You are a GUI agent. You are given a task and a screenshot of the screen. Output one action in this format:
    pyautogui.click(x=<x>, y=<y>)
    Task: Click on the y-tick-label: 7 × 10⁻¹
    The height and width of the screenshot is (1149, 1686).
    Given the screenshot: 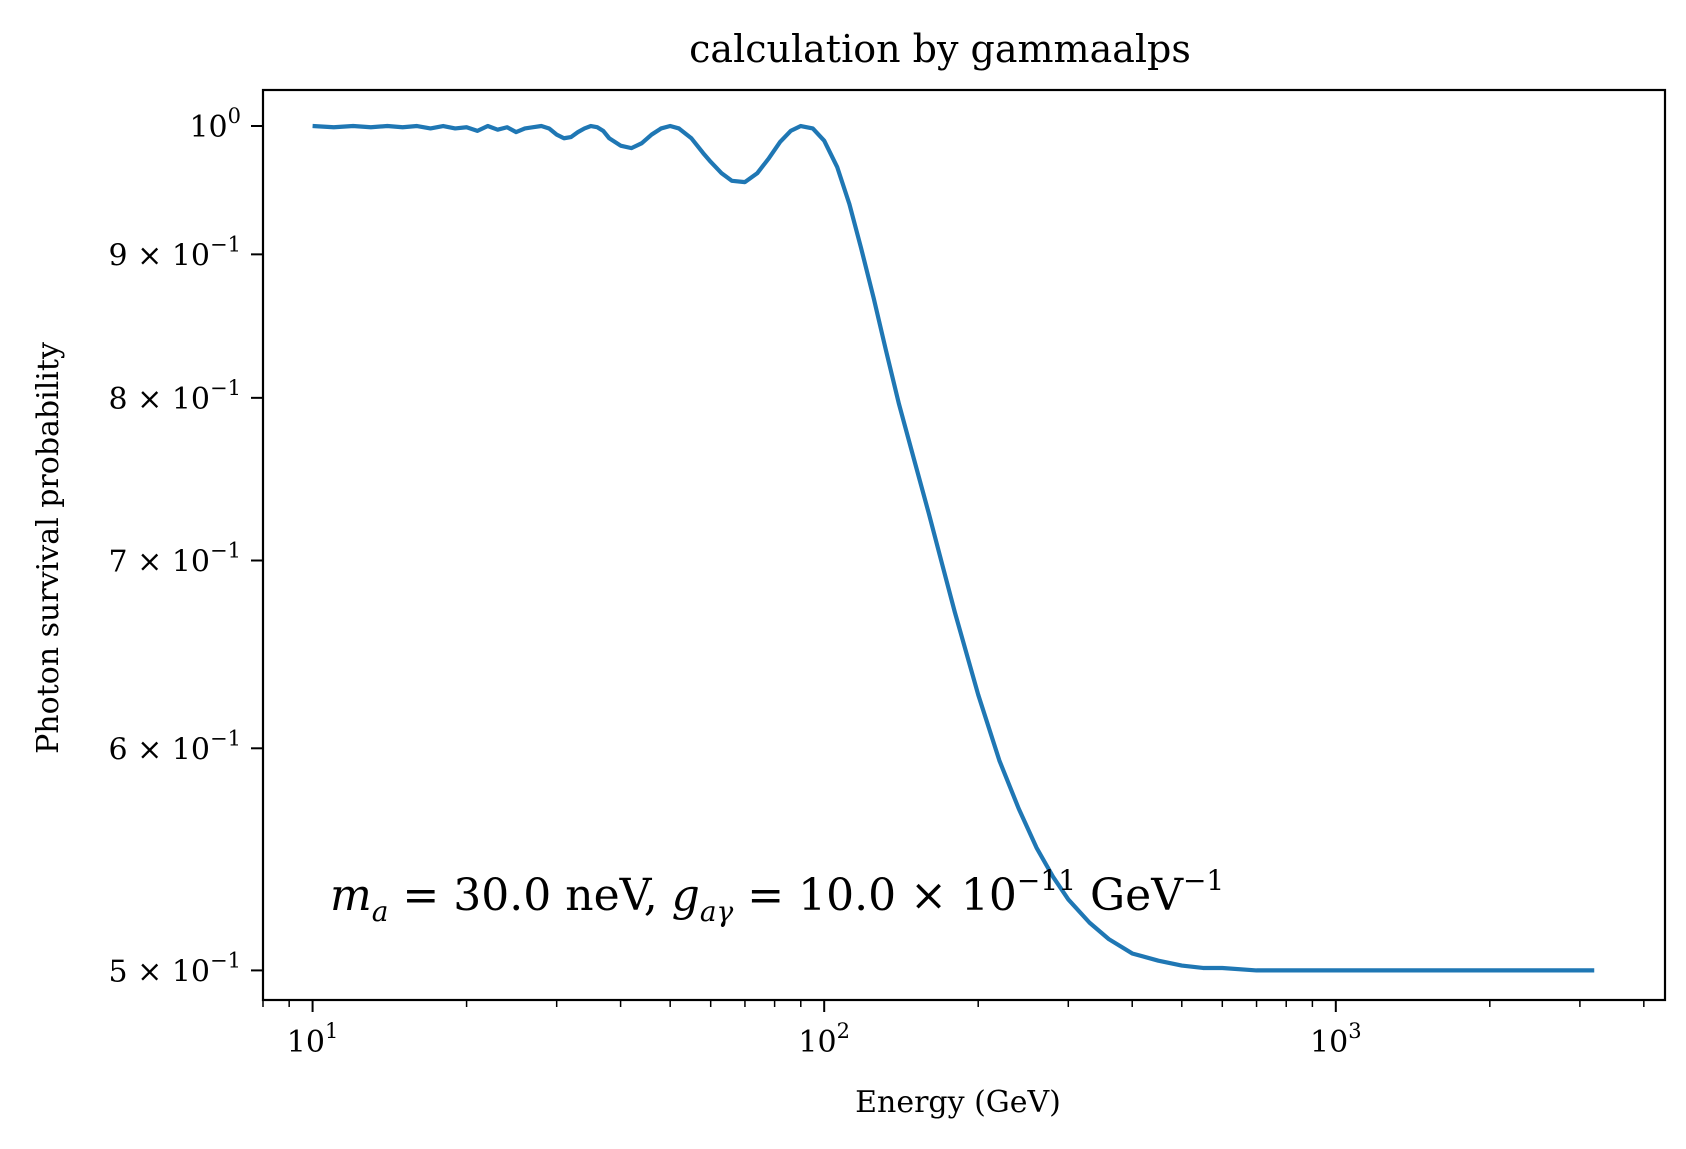 What is the action you would take?
    pyautogui.click(x=175, y=559)
    